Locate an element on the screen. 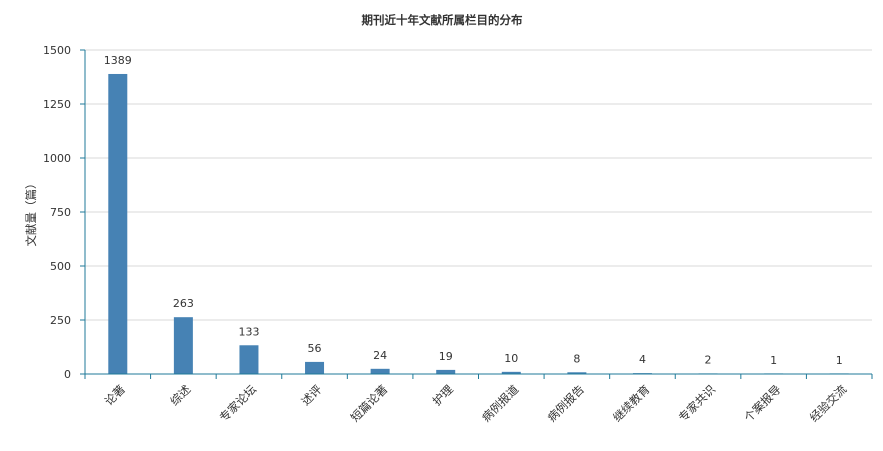  data-label: 263 is located at coordinates (183, 303).